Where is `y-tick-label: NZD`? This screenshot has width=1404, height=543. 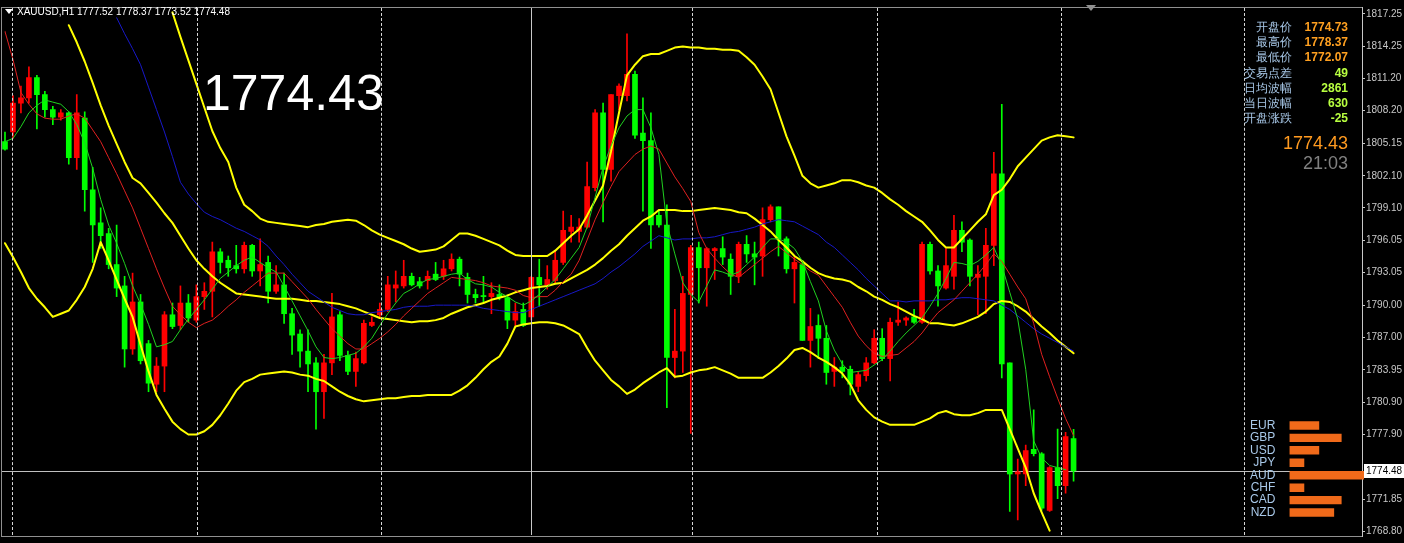 y-tick-label: NZD is located at coordinates (1263, 511).